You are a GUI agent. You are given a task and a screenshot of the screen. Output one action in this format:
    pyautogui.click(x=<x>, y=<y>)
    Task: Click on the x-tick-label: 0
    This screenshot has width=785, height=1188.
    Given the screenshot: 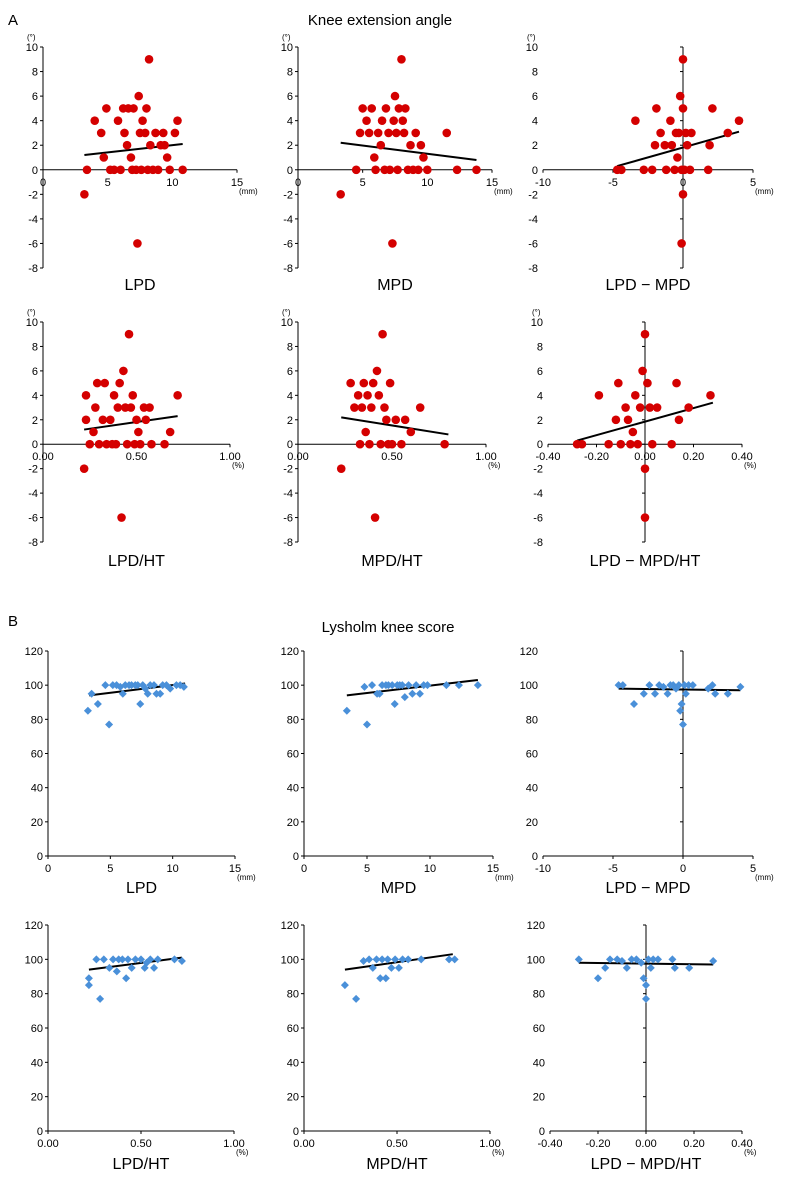 What is the action you would take?
    pyautogui.click(x=48, y=869)
    